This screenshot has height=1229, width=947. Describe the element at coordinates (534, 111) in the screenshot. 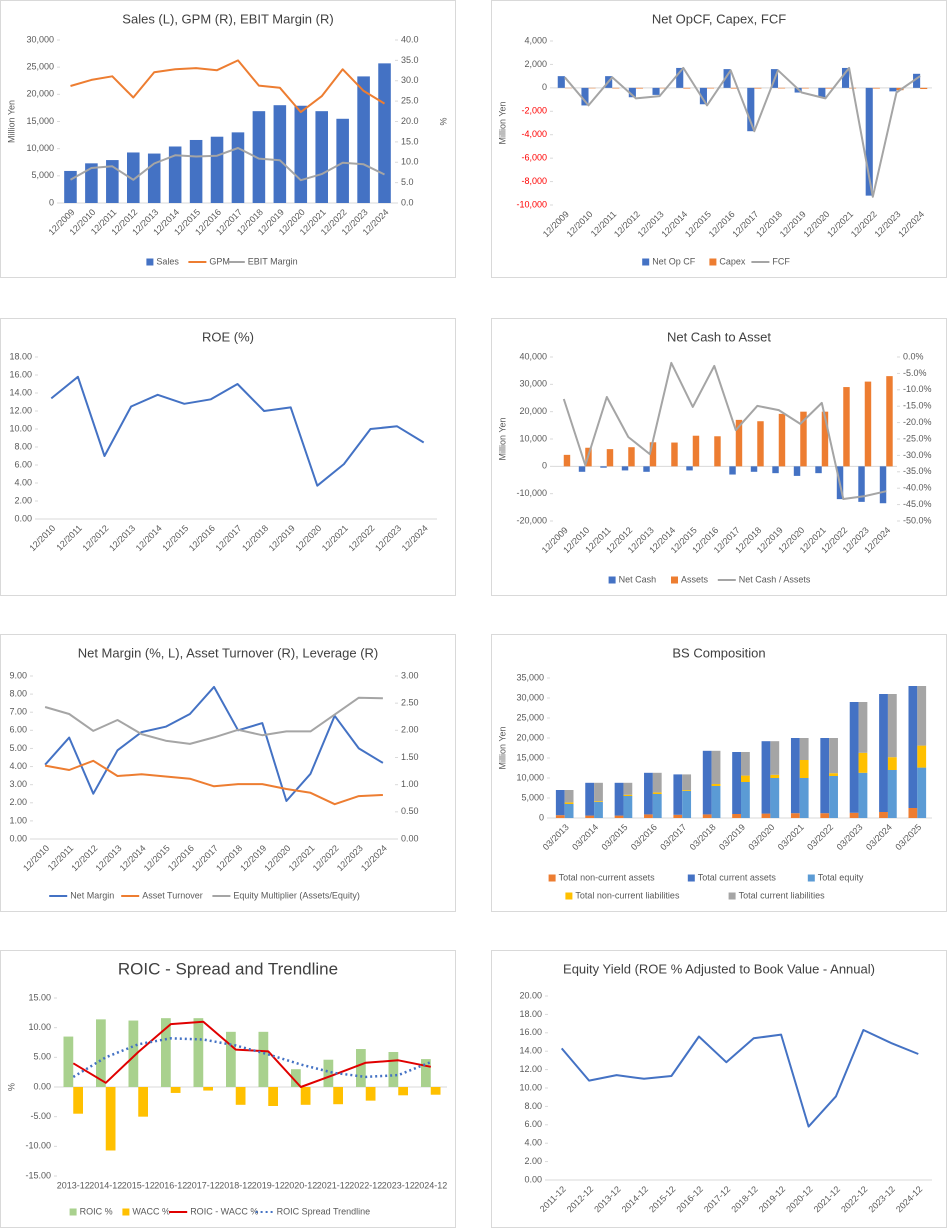

I see `y-tick-label: -2,000` at that location.